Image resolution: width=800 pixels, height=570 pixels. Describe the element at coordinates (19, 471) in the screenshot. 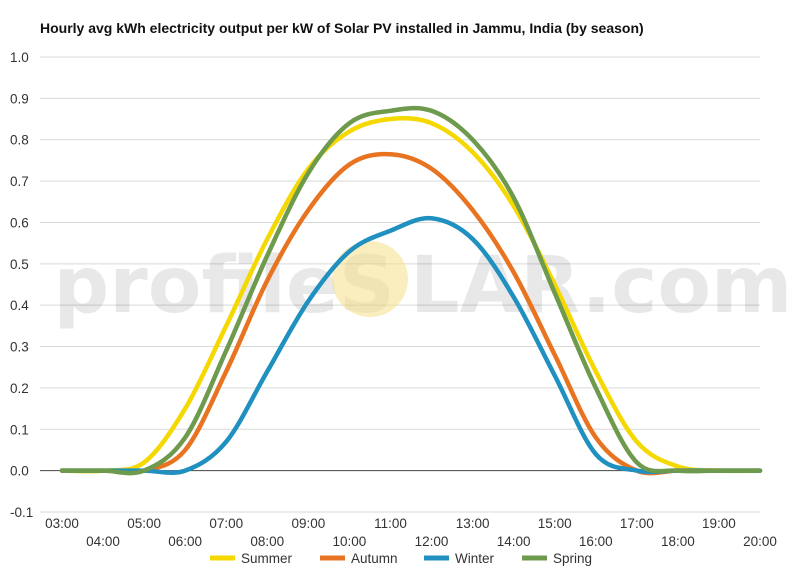

I see `y-tick-label: 0.0` at that location.